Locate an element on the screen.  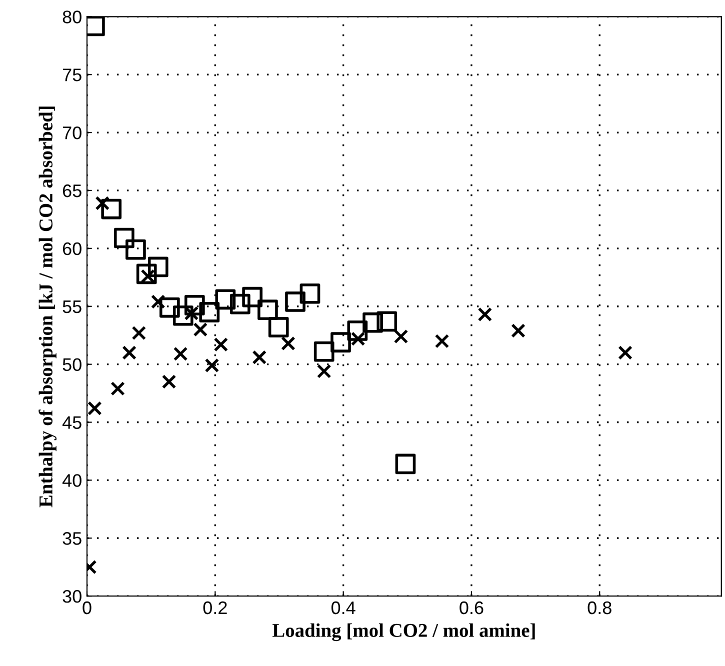
y-axis-title: Enthalpy of absorption [kJ / mol CO2 absorbed] is located at coordinates (47, 307).